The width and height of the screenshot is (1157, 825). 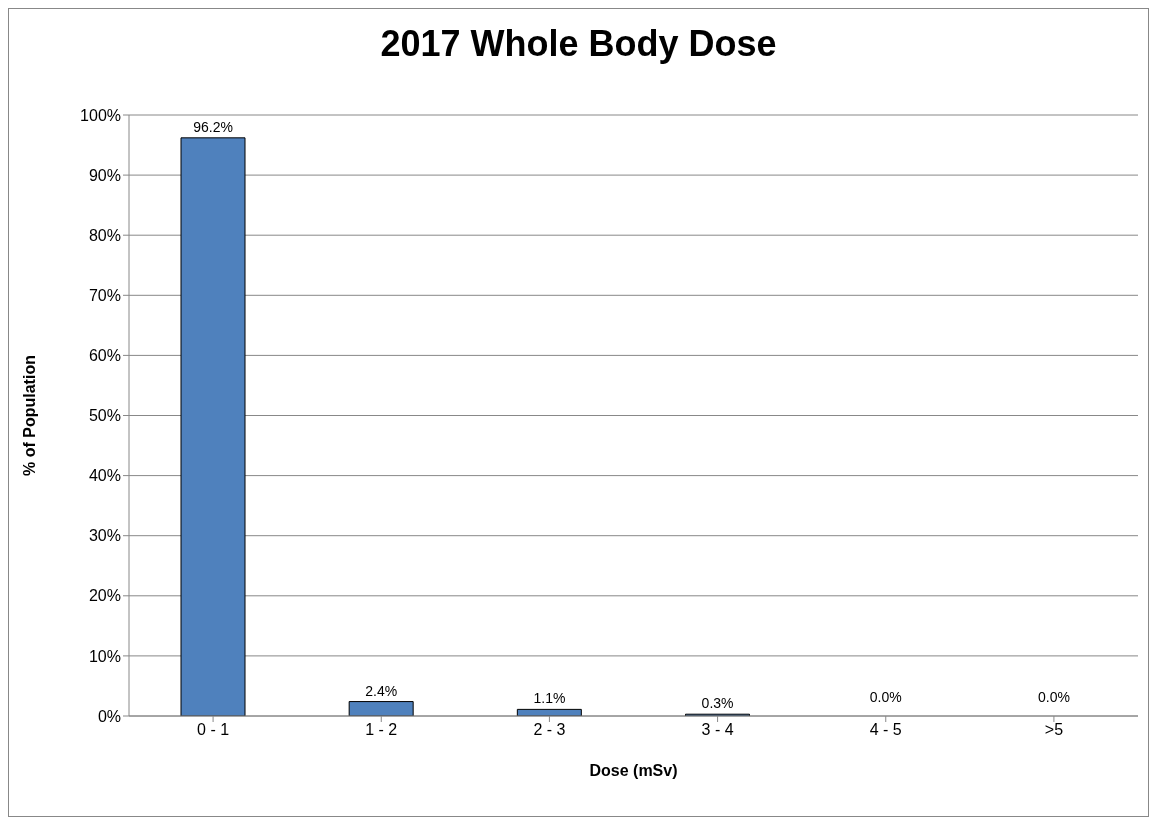 What do you see at coordinates (717, 703) in the screenshot?
I see `data-label: 0.3%` at bounding box center [717, 703].